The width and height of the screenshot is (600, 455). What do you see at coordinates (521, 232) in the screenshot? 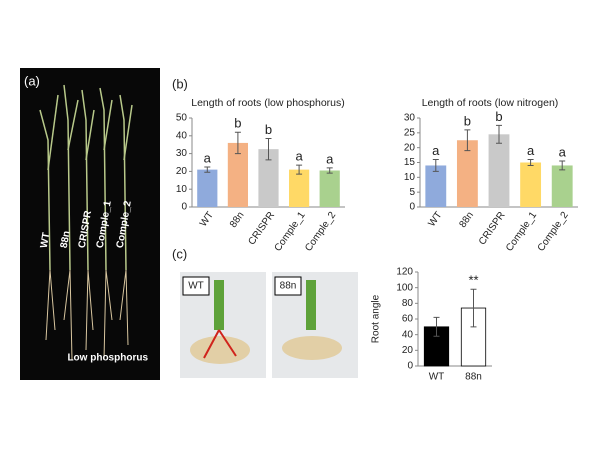
I see `x-tick-label: Comple_1` at bounding box center [521, 232].